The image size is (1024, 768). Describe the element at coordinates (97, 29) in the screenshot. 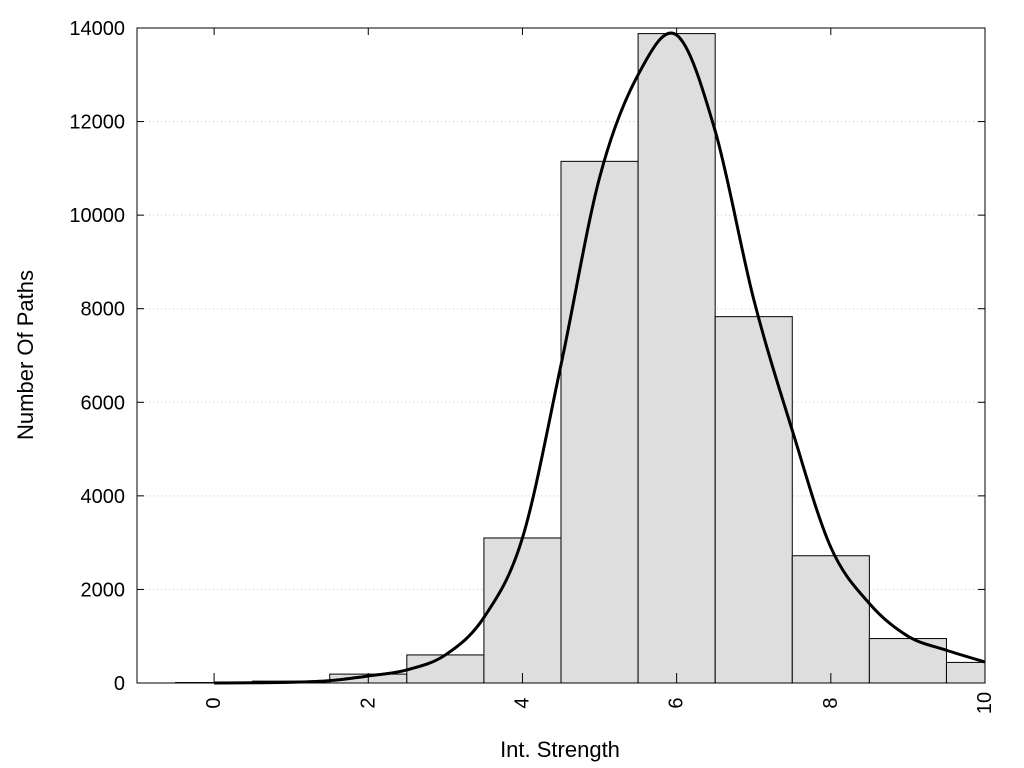

I see `y-tick-label: 14000` at that location.